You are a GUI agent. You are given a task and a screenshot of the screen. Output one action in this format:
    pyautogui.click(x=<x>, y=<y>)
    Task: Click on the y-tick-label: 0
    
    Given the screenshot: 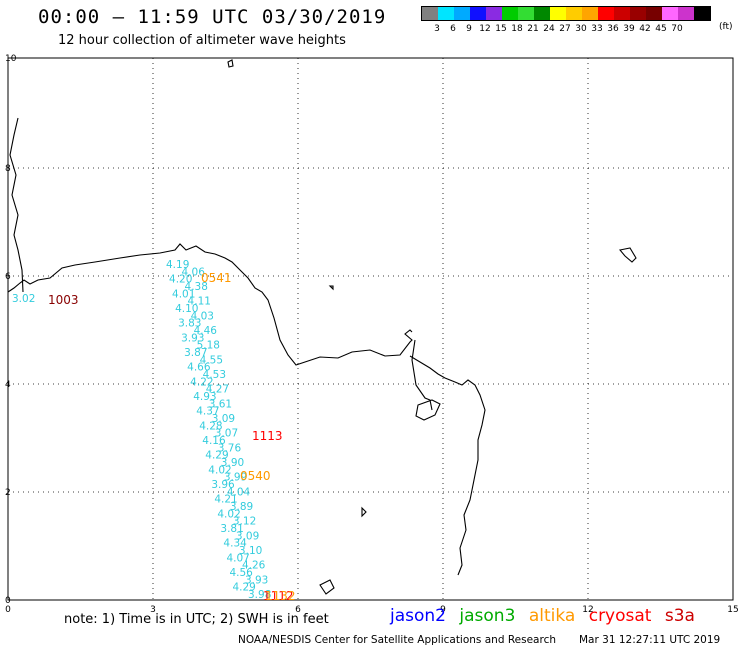 What is the action you would take?
    pyautogui.click(x=8, y=601)
    